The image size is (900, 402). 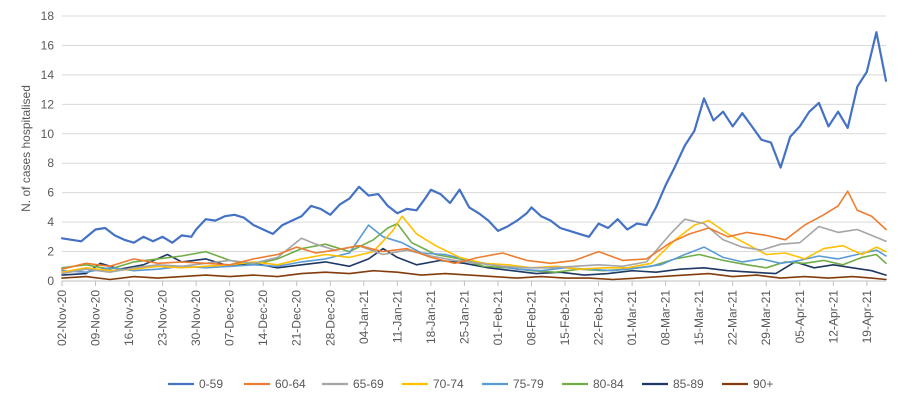 What do you see at coordinates (48, 104) in the screenshot?
I see `y-tick-label: 12` at bounding box center [48, 104].